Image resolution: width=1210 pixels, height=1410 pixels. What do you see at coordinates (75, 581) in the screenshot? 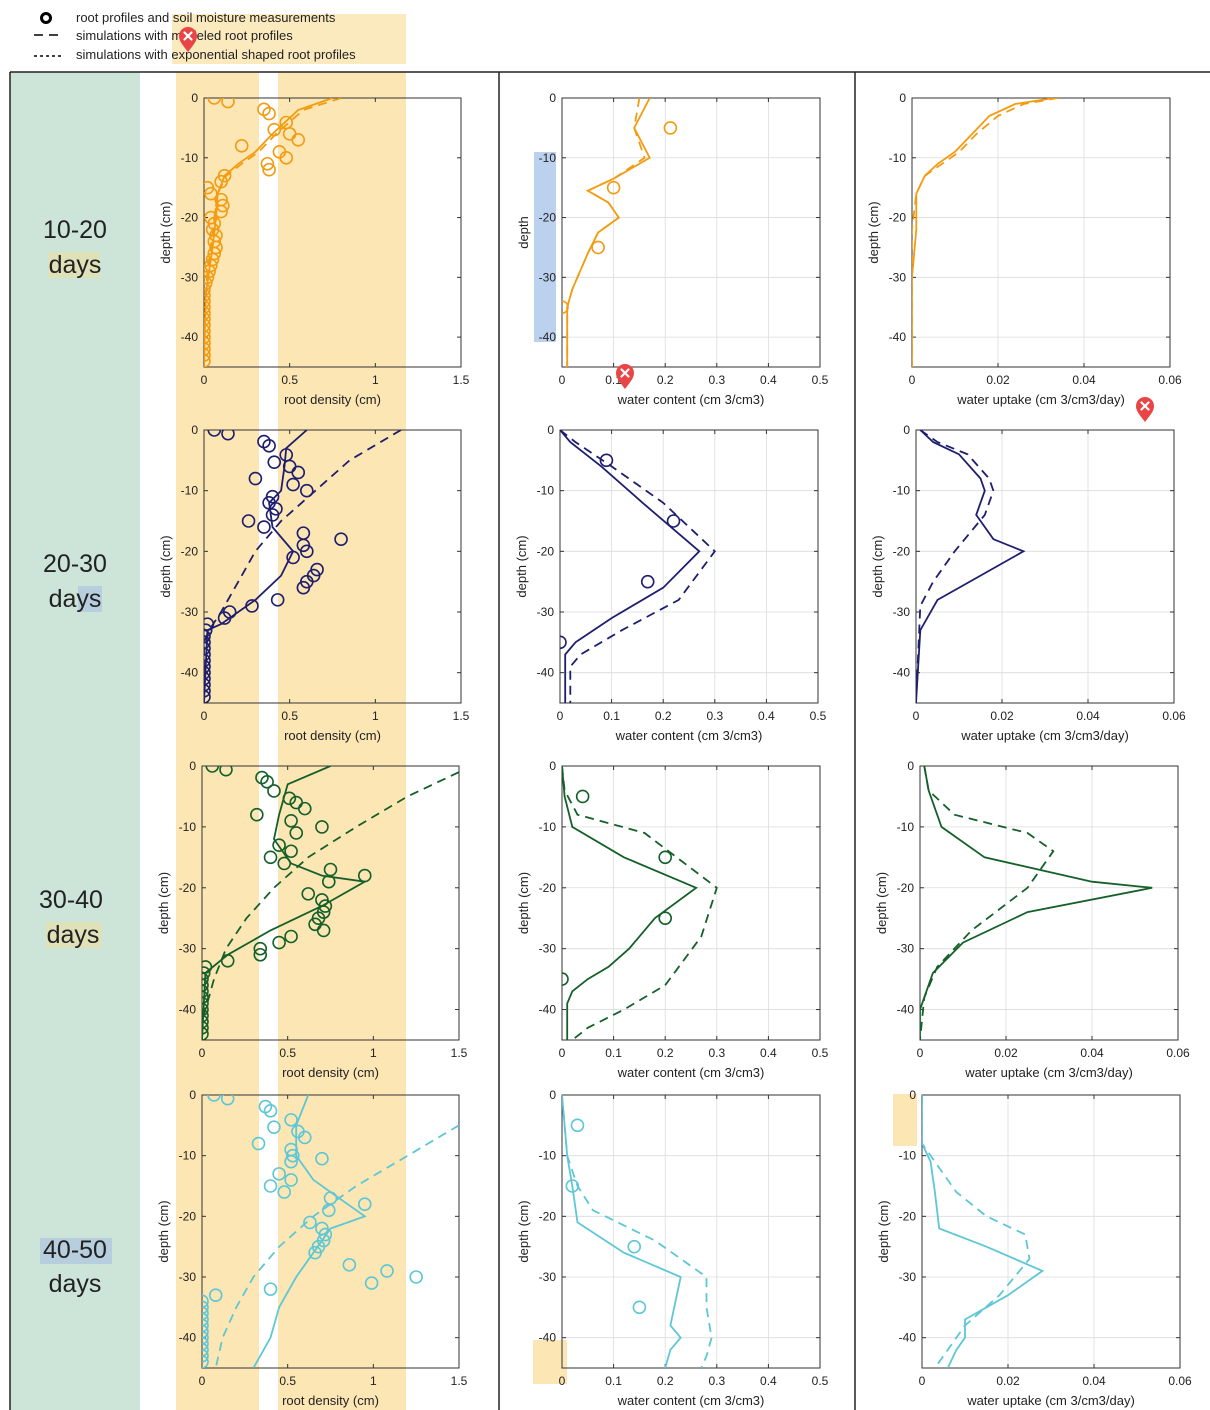
I see `row-label-2: 20-30 days` at bounding box center [75, 581].